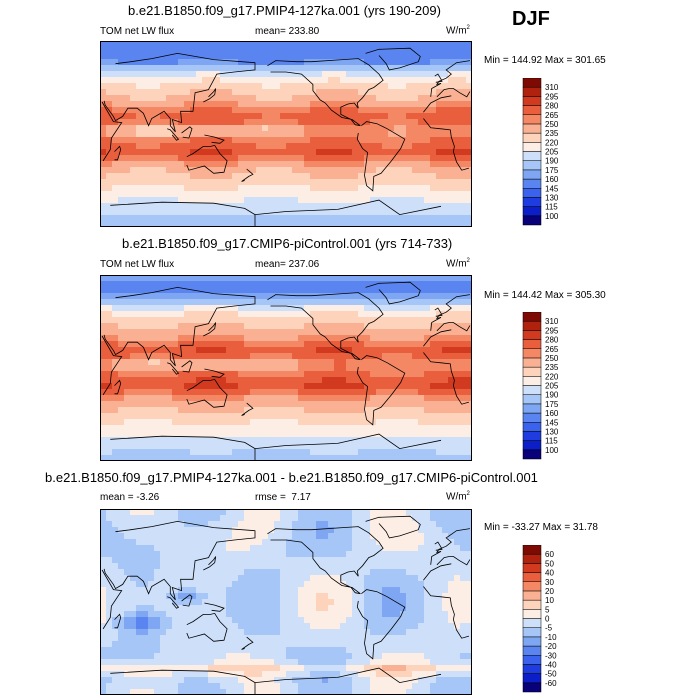 This screenshot has height=700, width=700. Describe the element at coordinates (446, 144) in the screenshot. I see `panel1-coast-africa` at that location.